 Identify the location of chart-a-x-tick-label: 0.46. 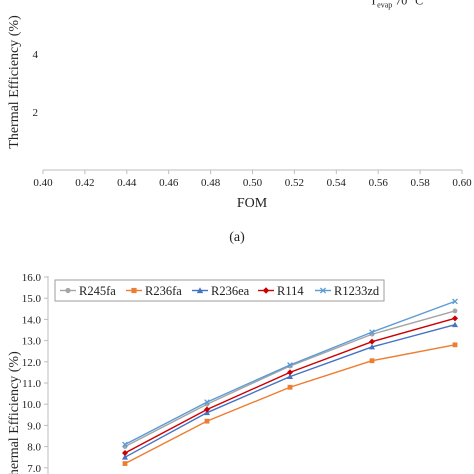
(169, 183).